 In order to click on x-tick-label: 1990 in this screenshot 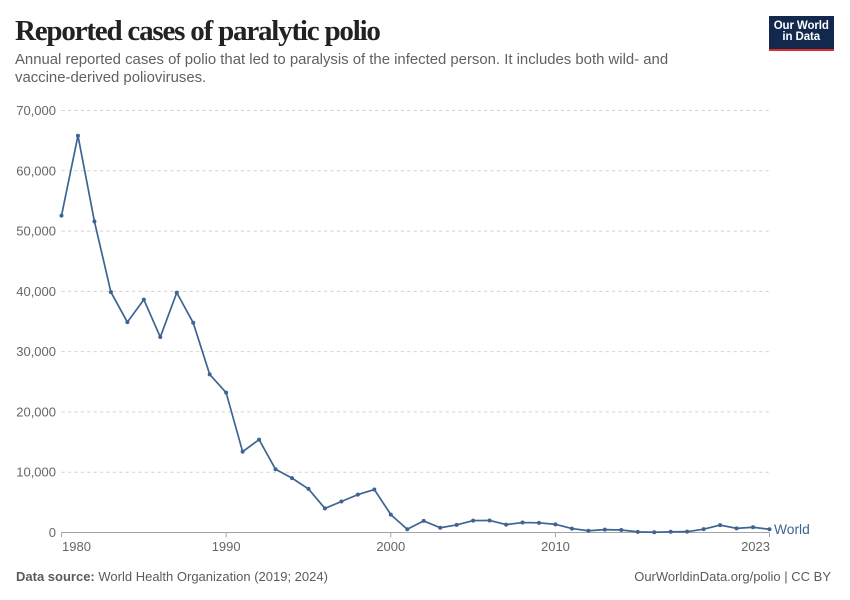, I will do `click(226, 546)`.